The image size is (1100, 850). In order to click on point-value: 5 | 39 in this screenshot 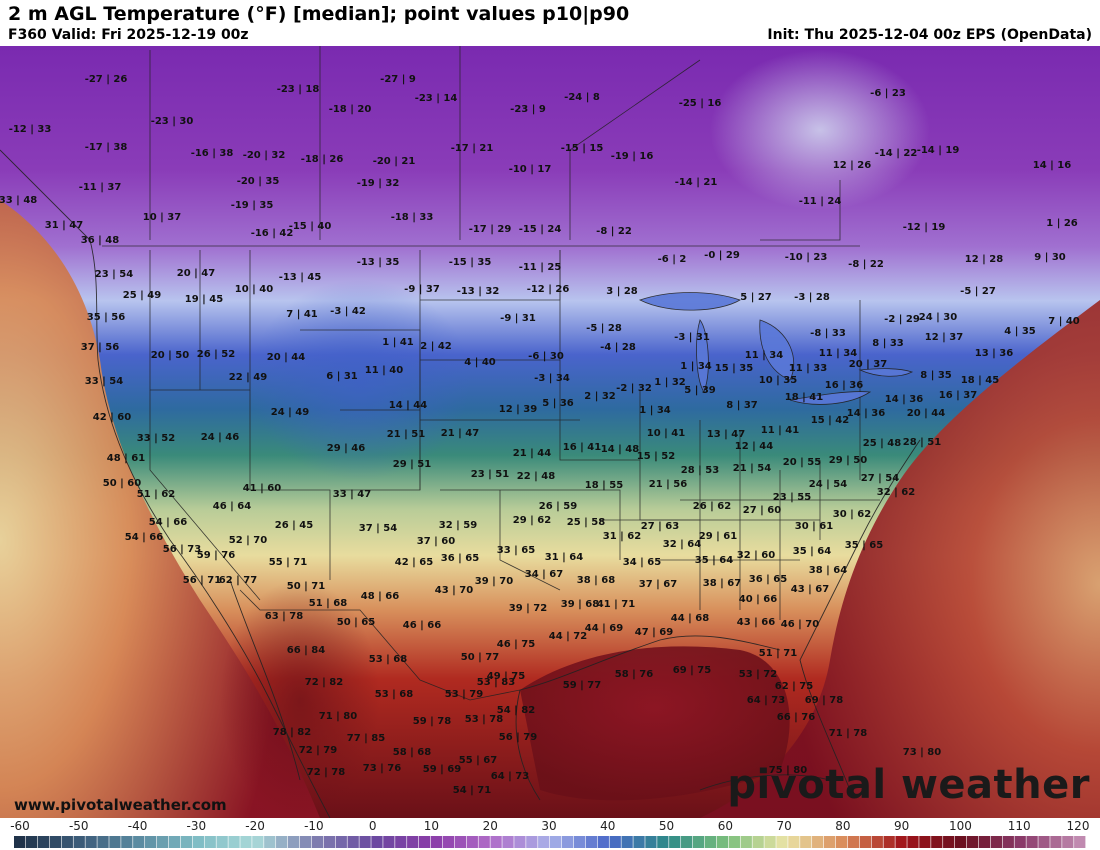, I will do `click(700, 390)`.